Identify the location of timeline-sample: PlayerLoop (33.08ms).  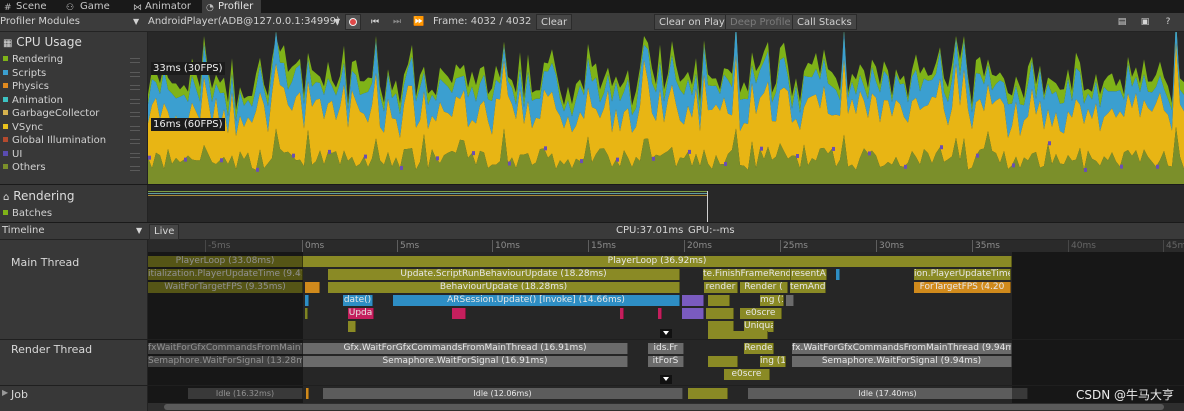
(225, 261).